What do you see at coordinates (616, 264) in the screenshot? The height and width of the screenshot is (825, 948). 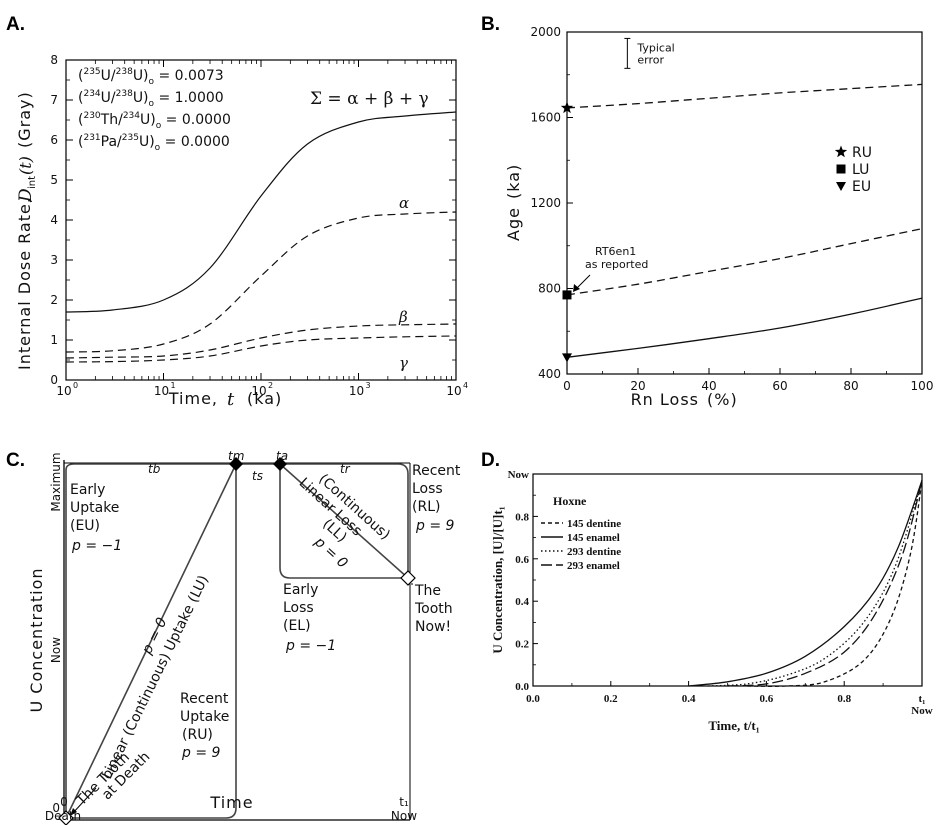 I see `panel-b-reported-text: as reported` at bounding box center [616, 264].